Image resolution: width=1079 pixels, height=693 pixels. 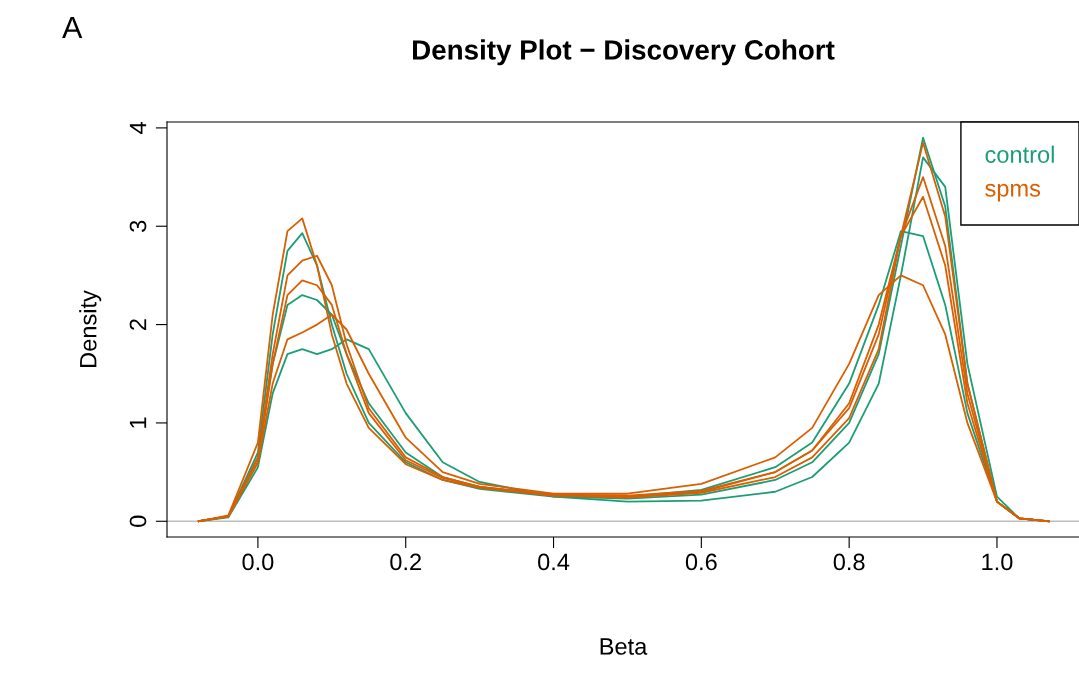 What do you see at coordinates (997, 562) in the screenshot?
I see `x-tick-label: 1.0` at bounding box center [997, 562].